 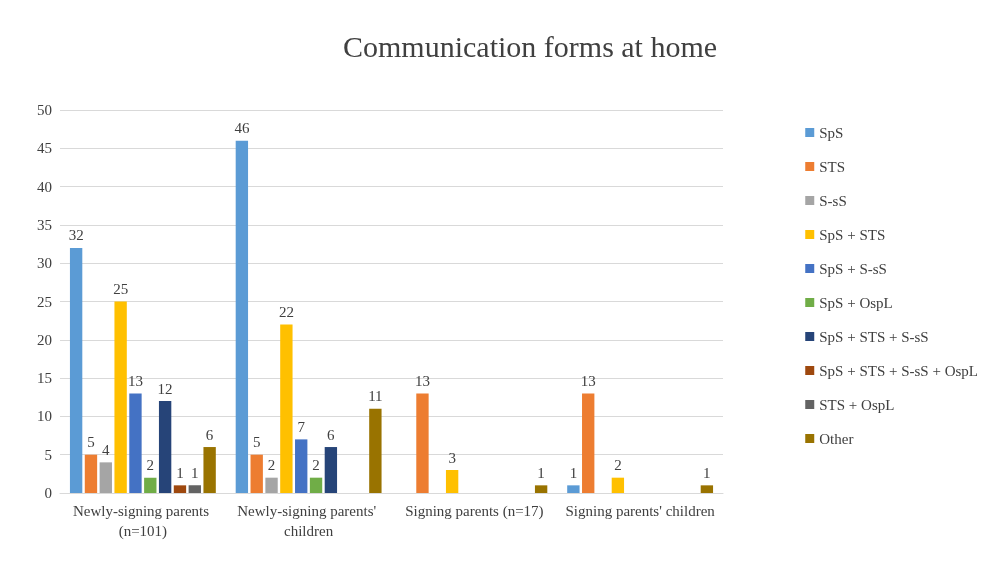 I want to click on data-label: 12, so click(x=165, y=388).